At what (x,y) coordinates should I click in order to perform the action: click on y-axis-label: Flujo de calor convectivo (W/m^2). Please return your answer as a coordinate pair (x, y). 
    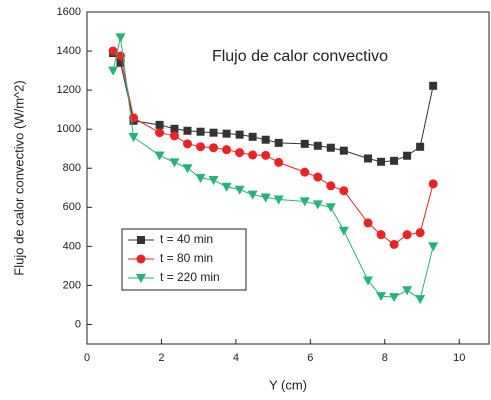
    Looking at the image, I should click on (18, 177).